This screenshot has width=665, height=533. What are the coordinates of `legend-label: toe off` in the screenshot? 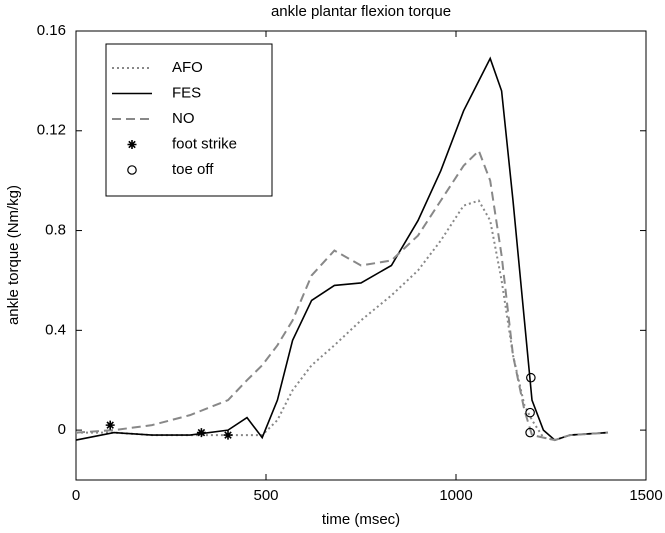 It's located at (193, 169).